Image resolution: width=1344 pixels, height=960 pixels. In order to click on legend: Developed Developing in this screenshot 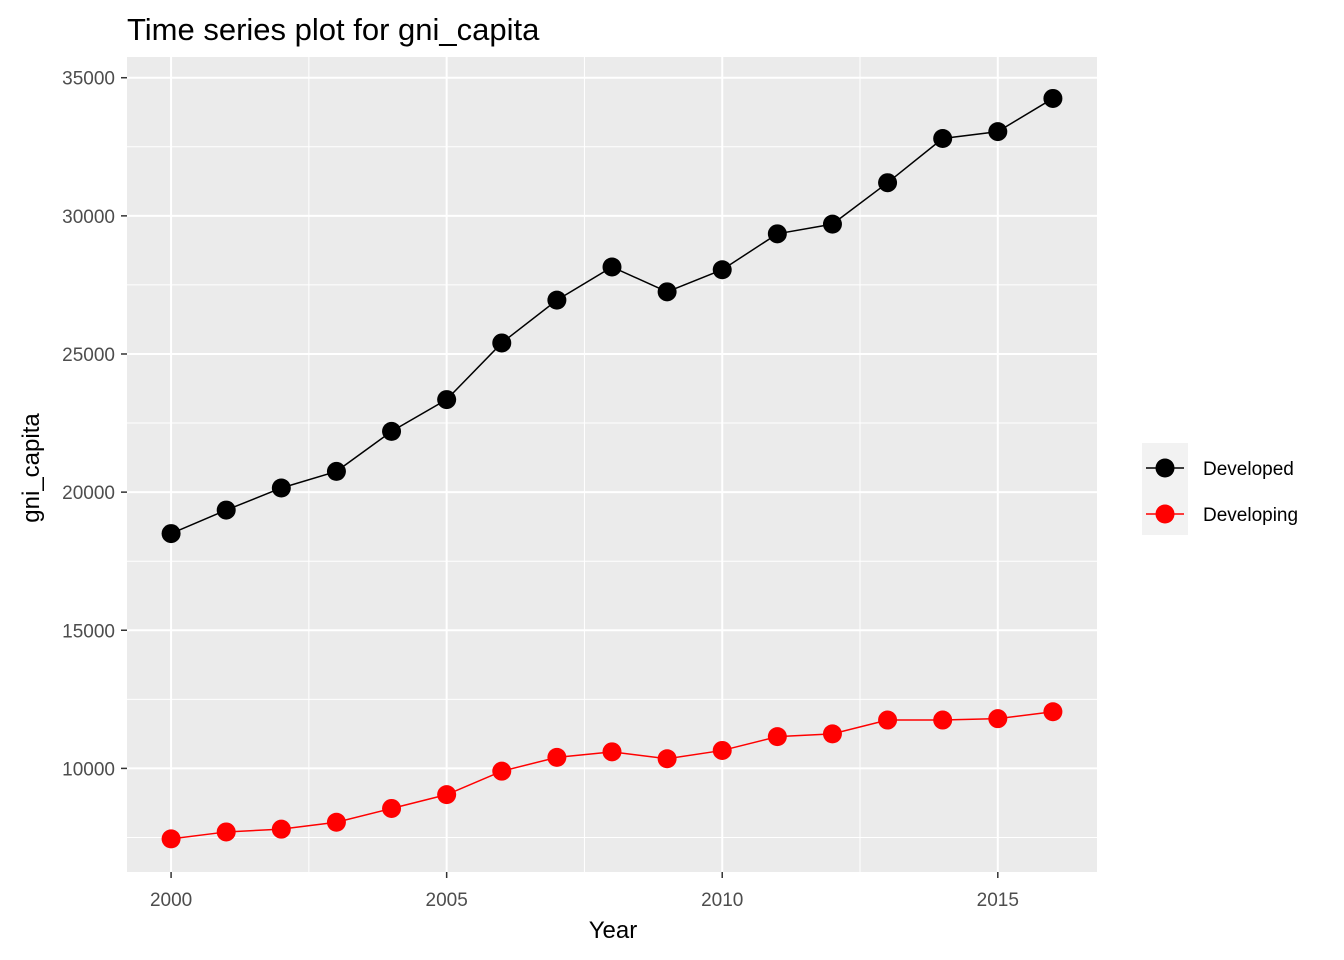, I will do `click(1220, 489)`.